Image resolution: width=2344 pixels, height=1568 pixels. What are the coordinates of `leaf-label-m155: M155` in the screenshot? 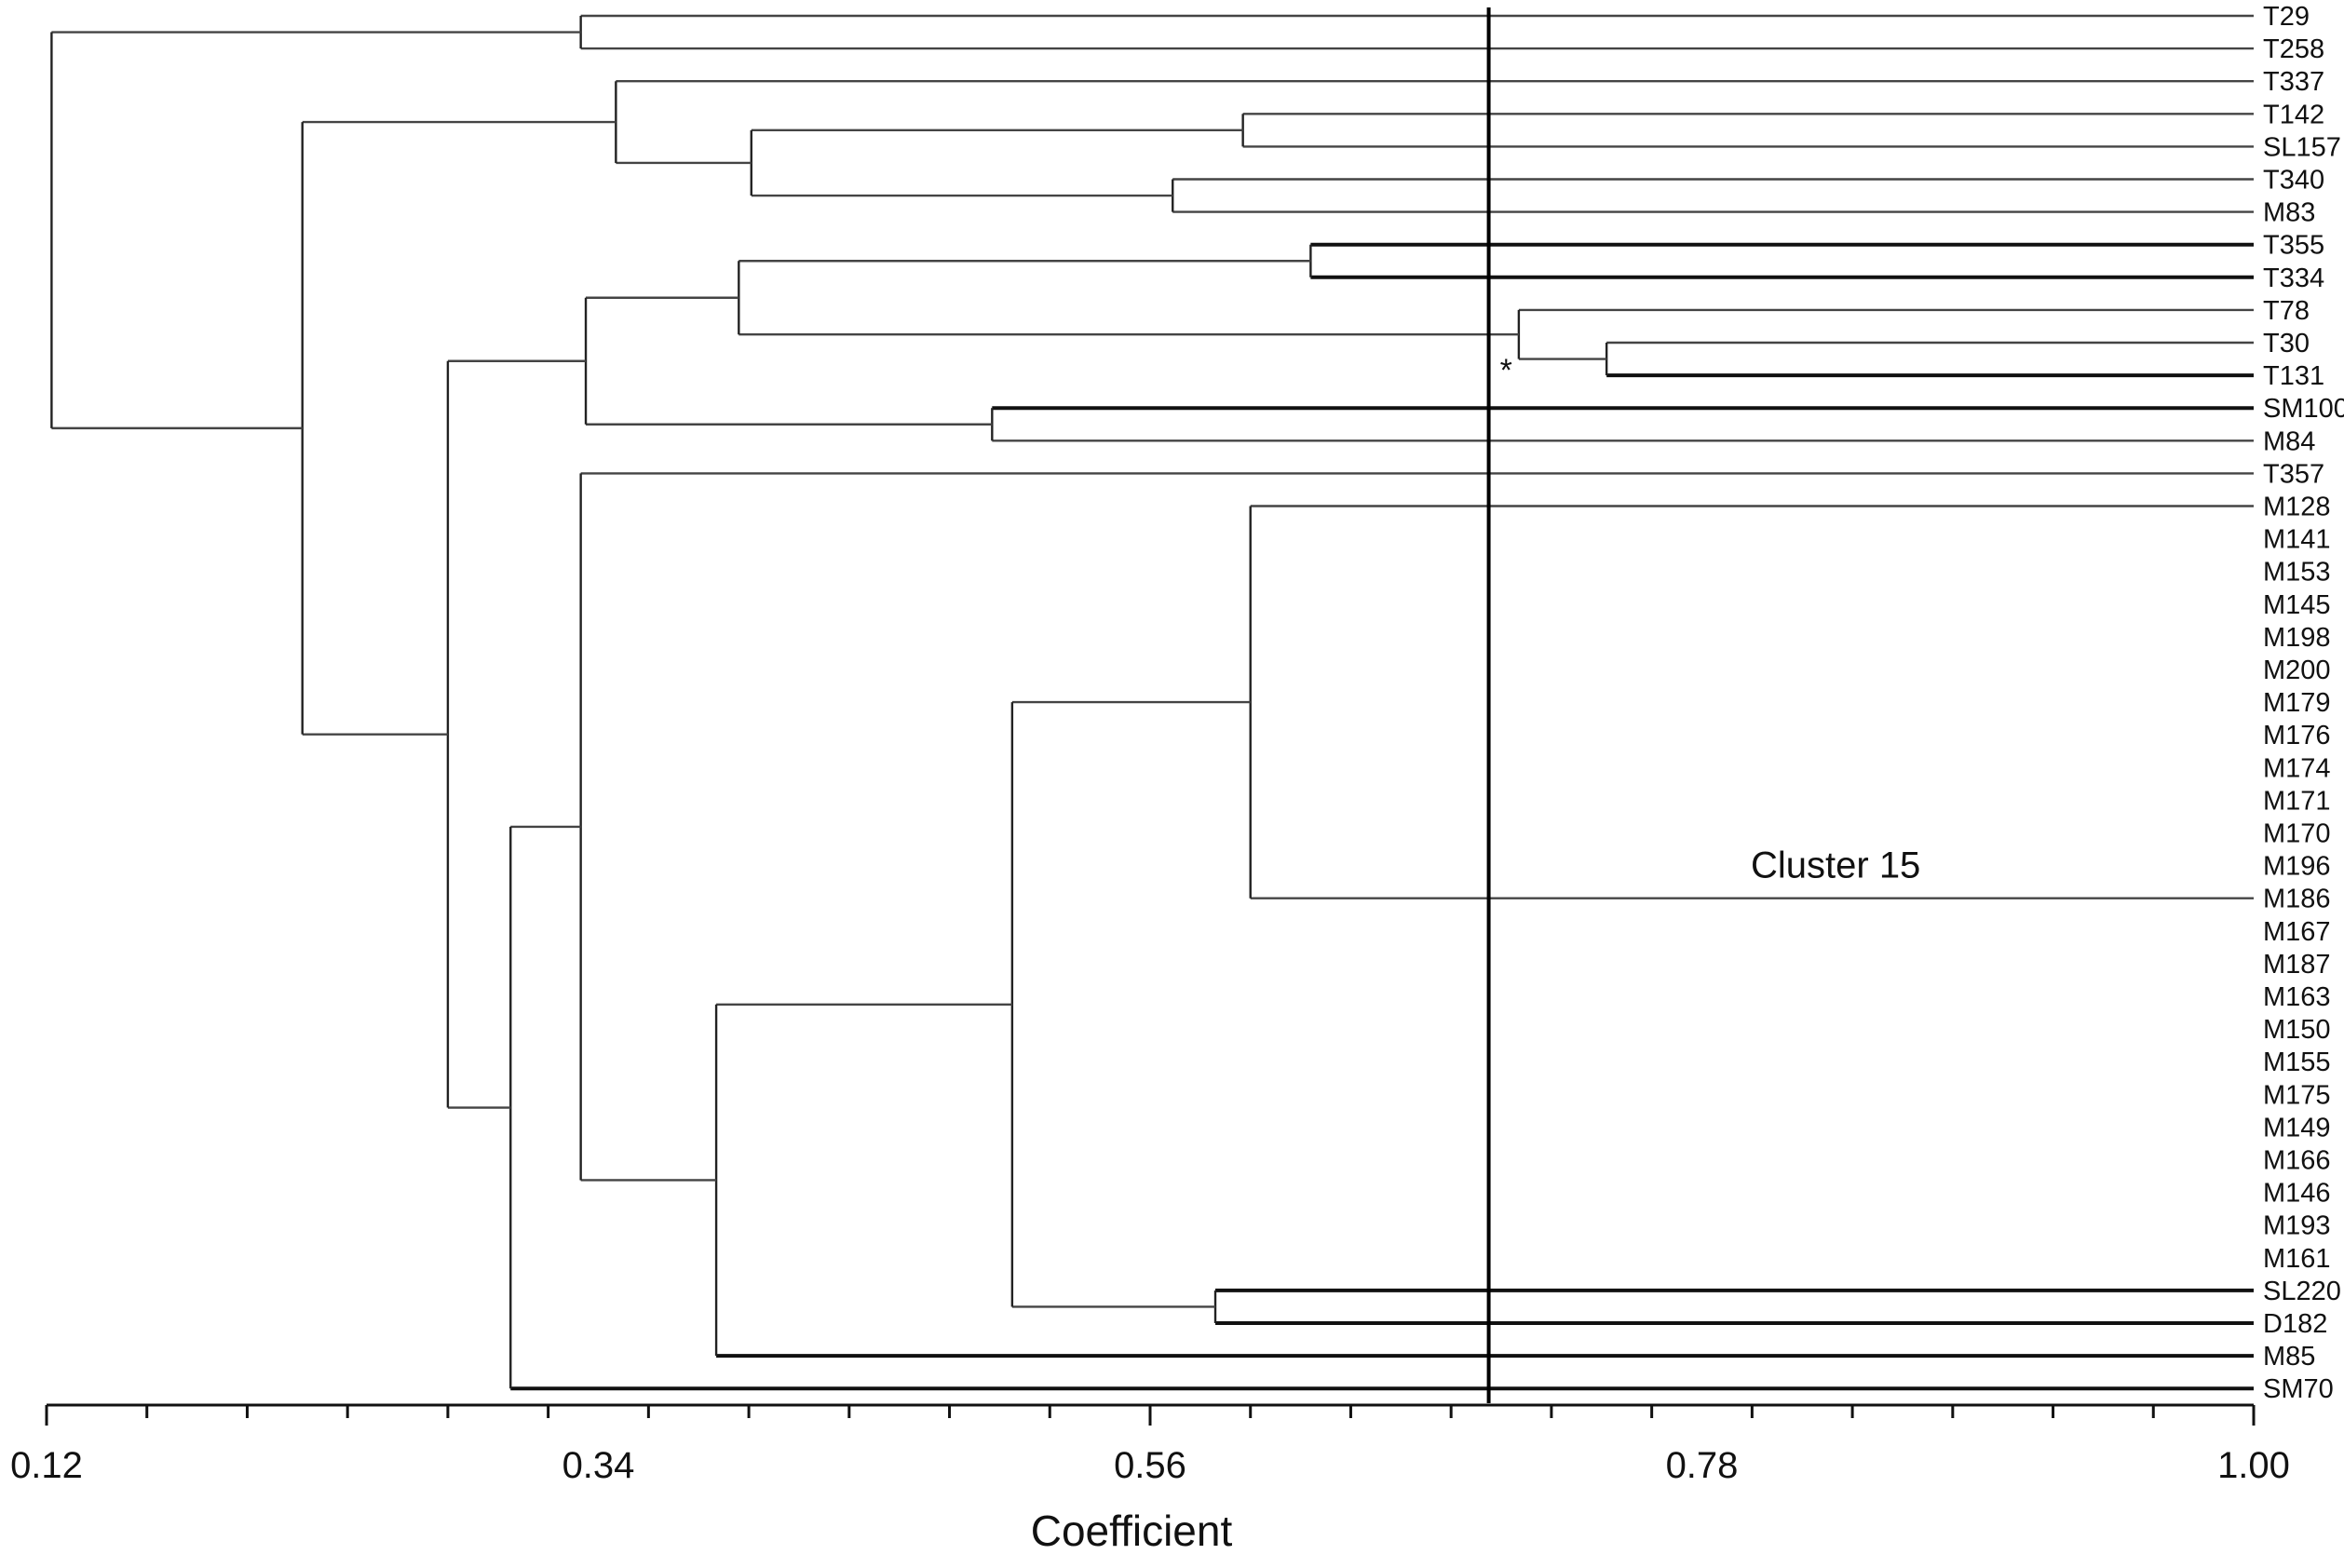 It's located at (2297, 1062).